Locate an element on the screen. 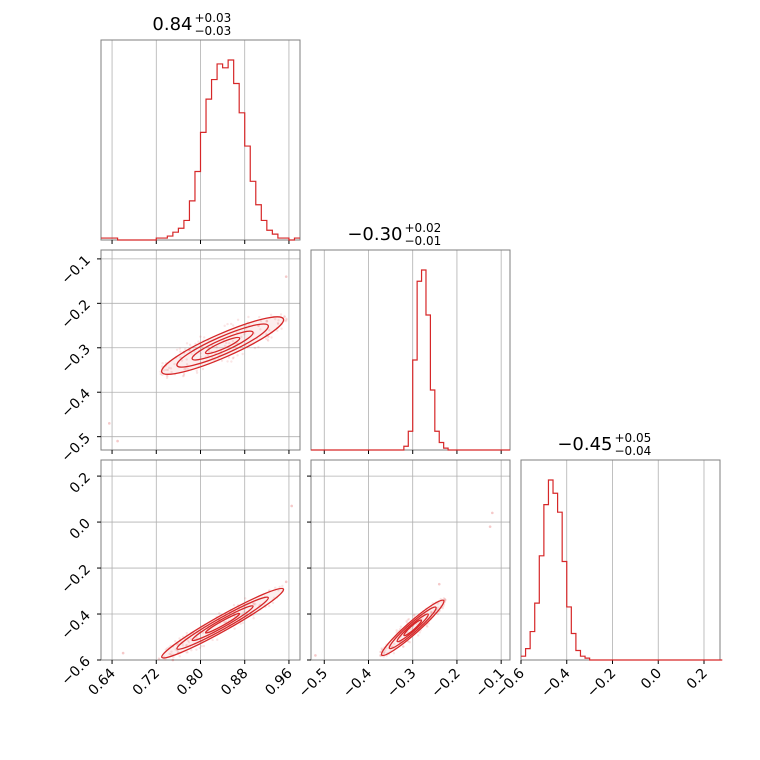 The height and width of the screenshot is (760, 760). panel-title: 0.84 +0.03−0.03 is located at coordinates (191, 24).